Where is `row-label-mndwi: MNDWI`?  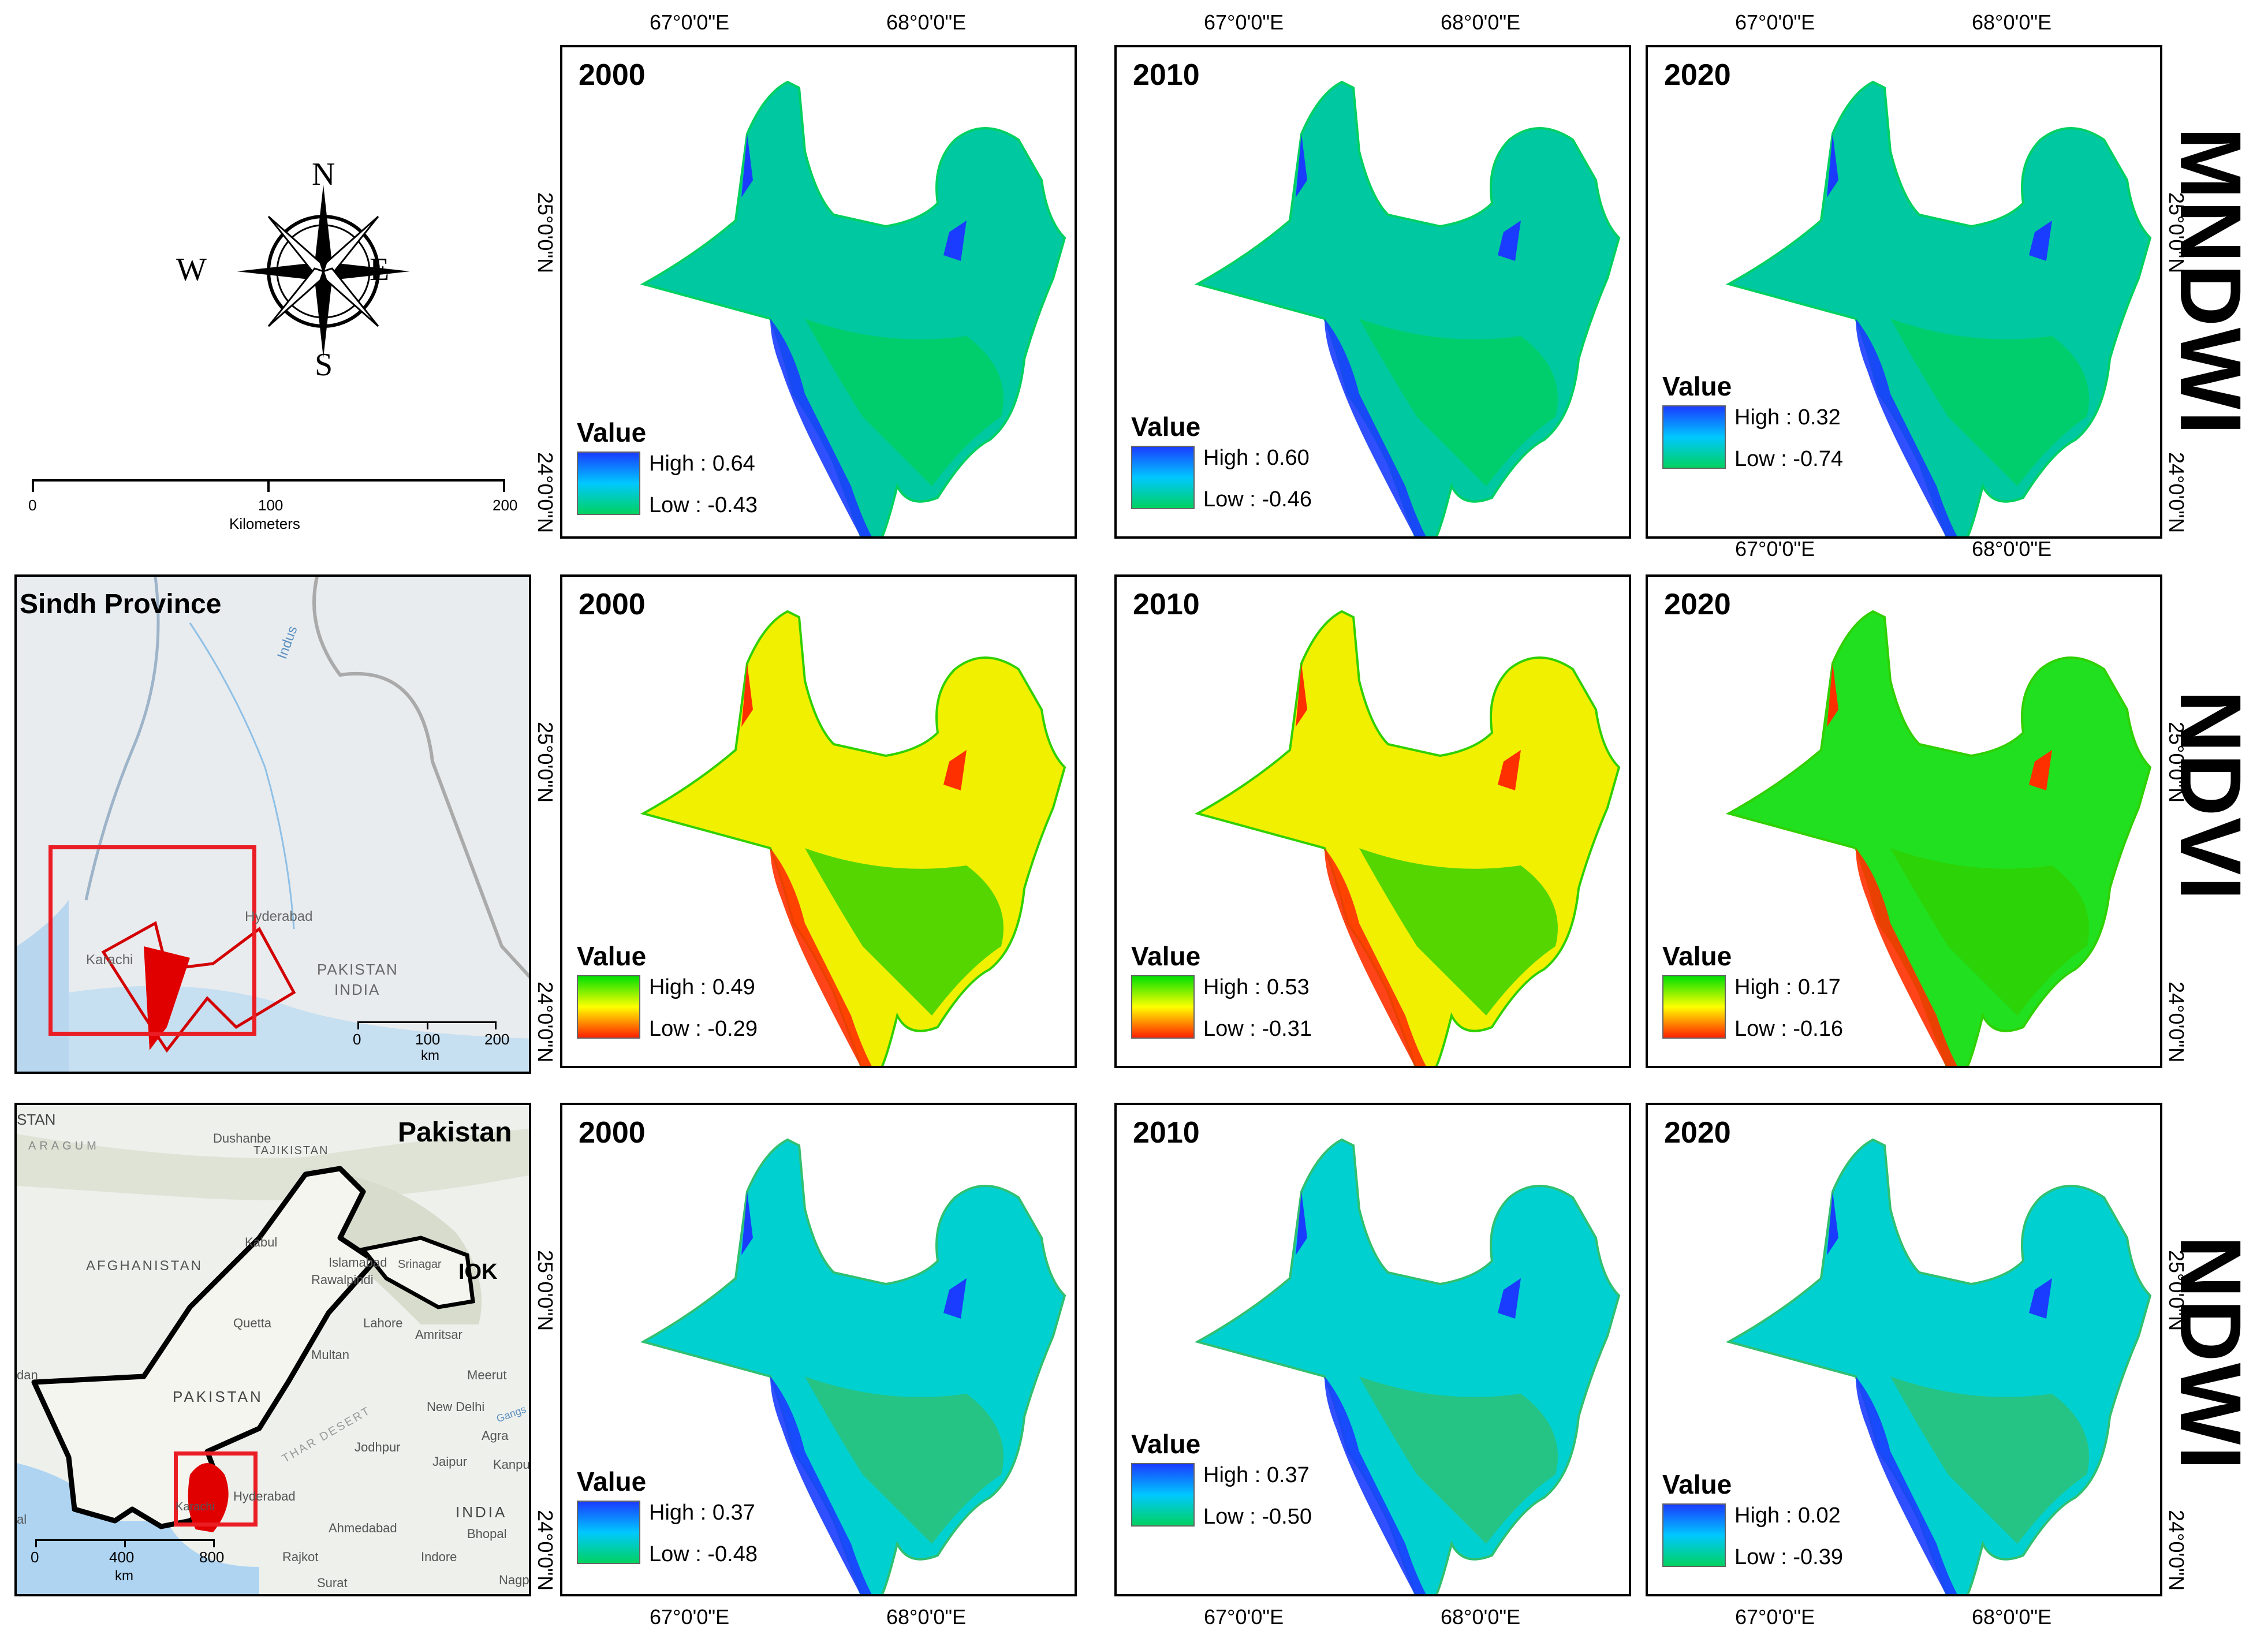 row-label-mndwi: MNDWI is located at coordinates (2210, 281).